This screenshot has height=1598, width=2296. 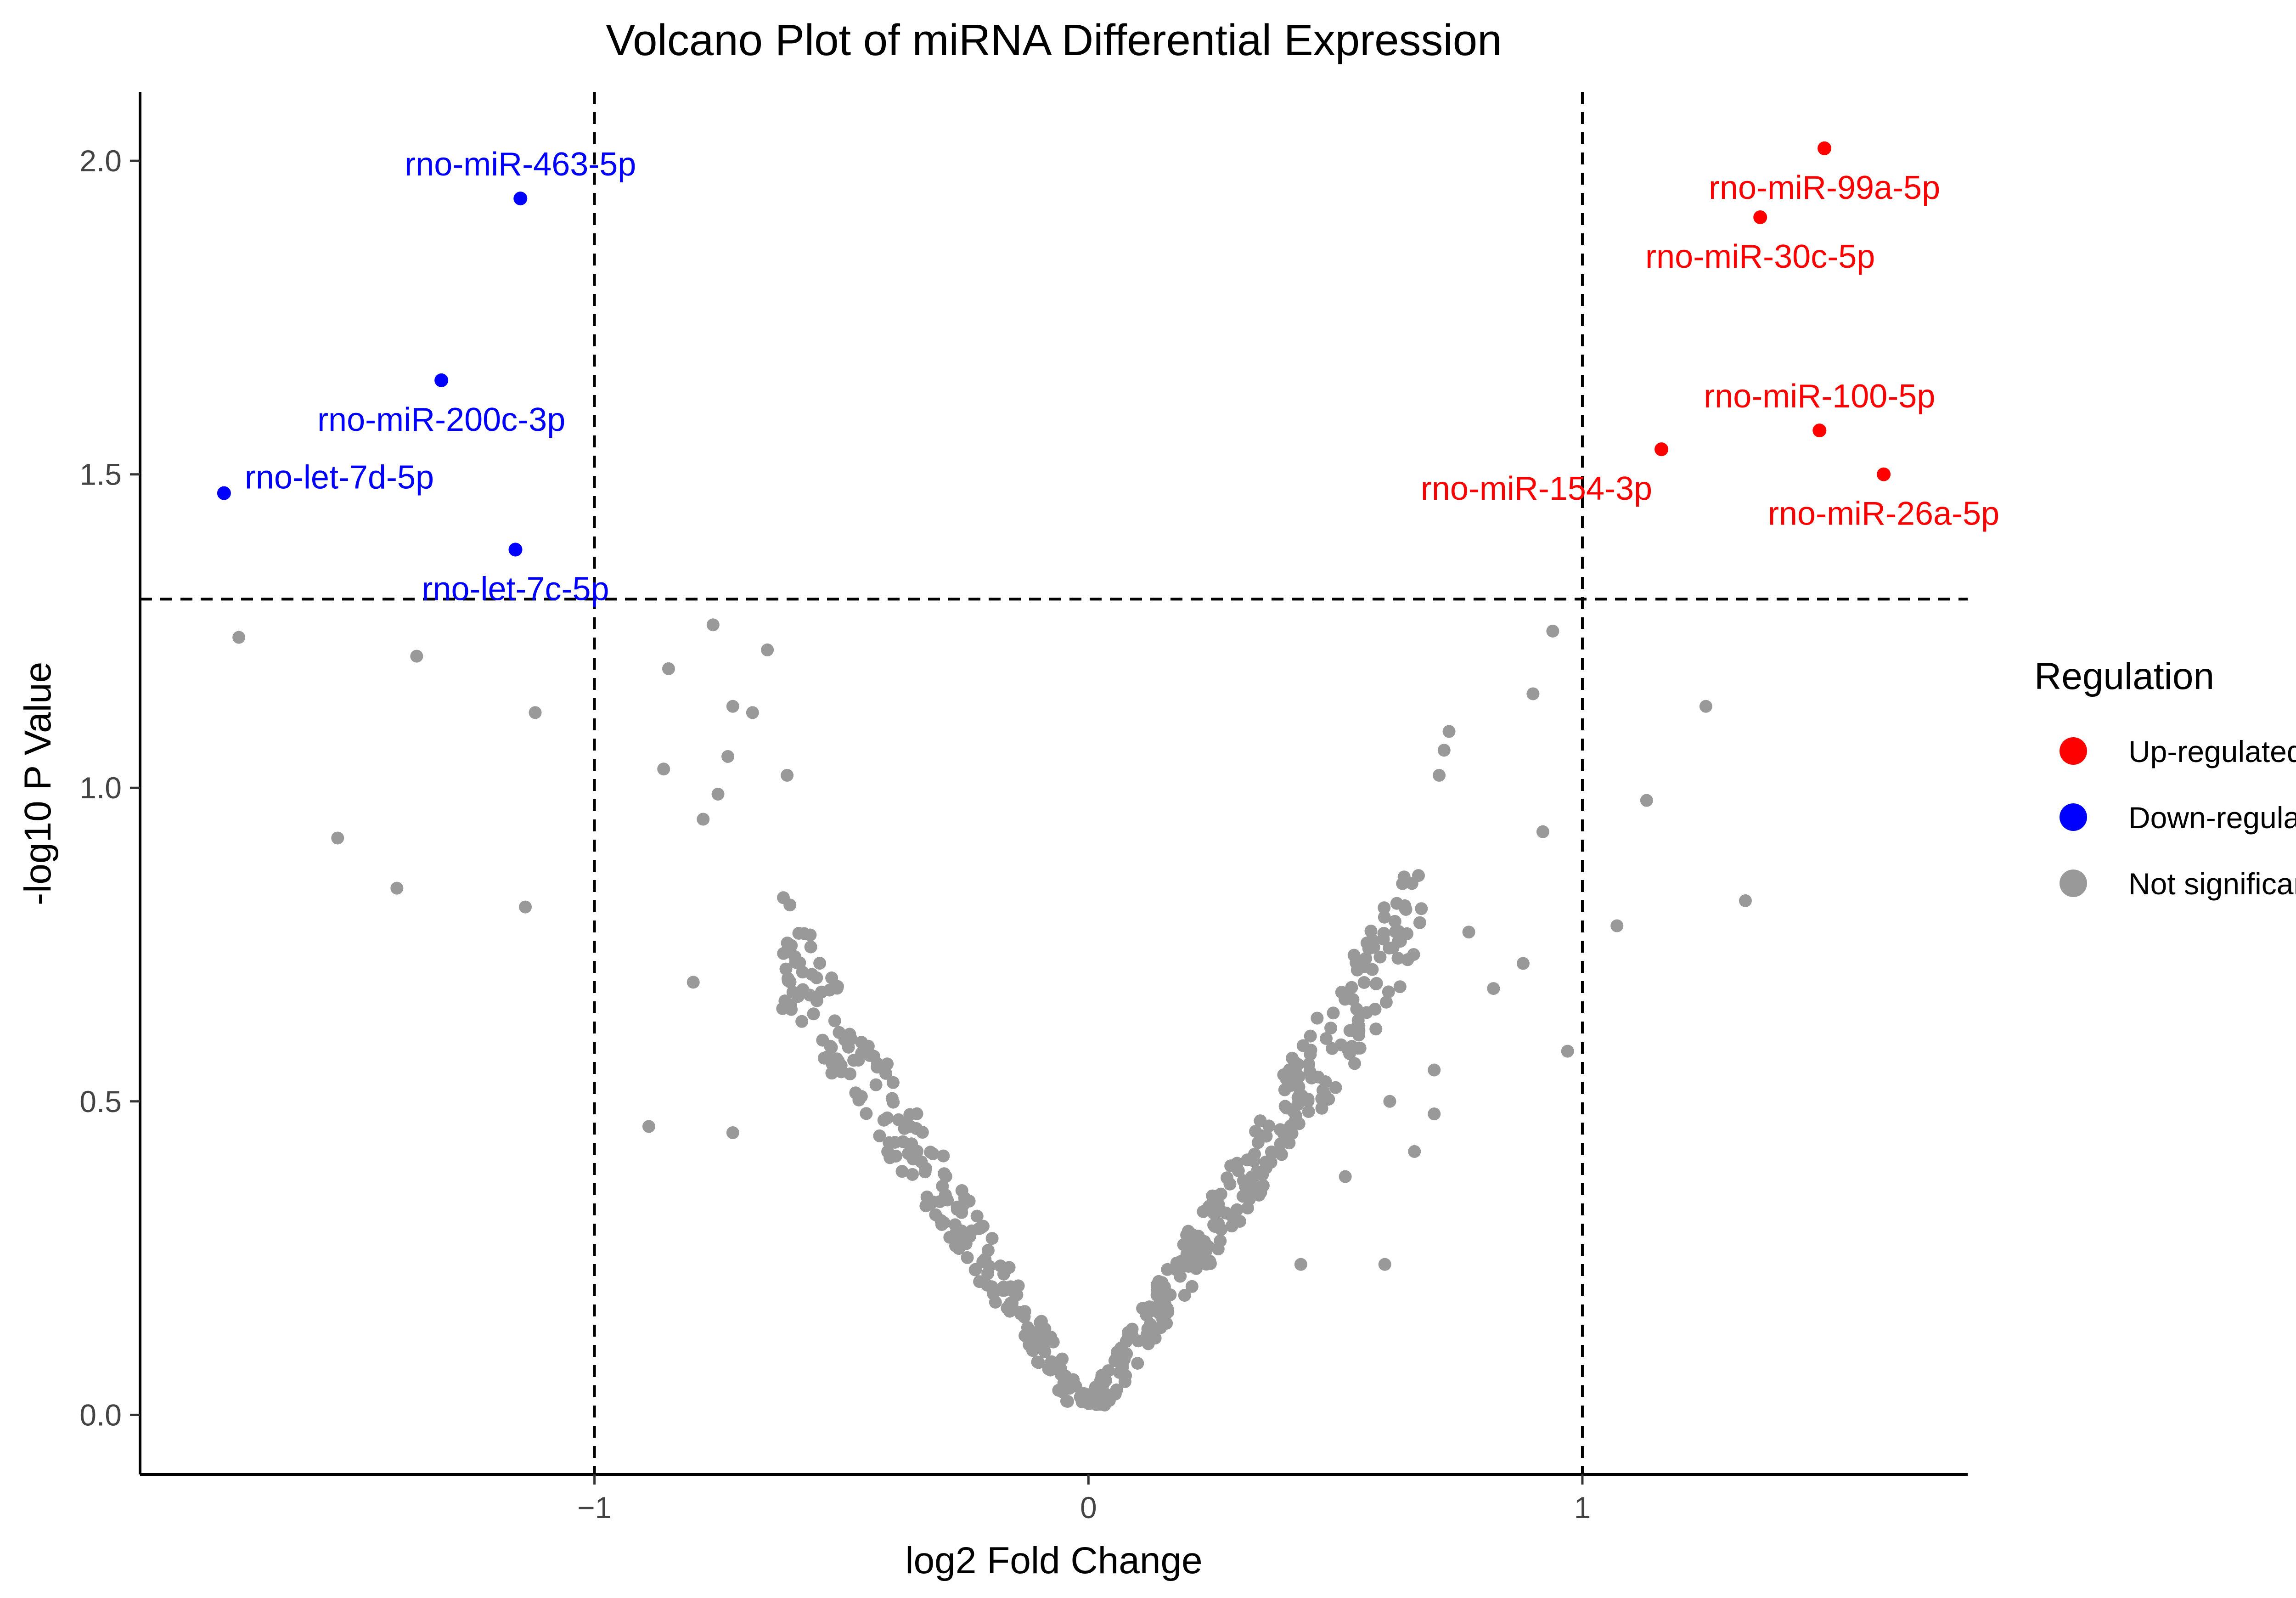 I want to click on point-label: rno-miR-26a-5p, so click(x=1883, y=514).